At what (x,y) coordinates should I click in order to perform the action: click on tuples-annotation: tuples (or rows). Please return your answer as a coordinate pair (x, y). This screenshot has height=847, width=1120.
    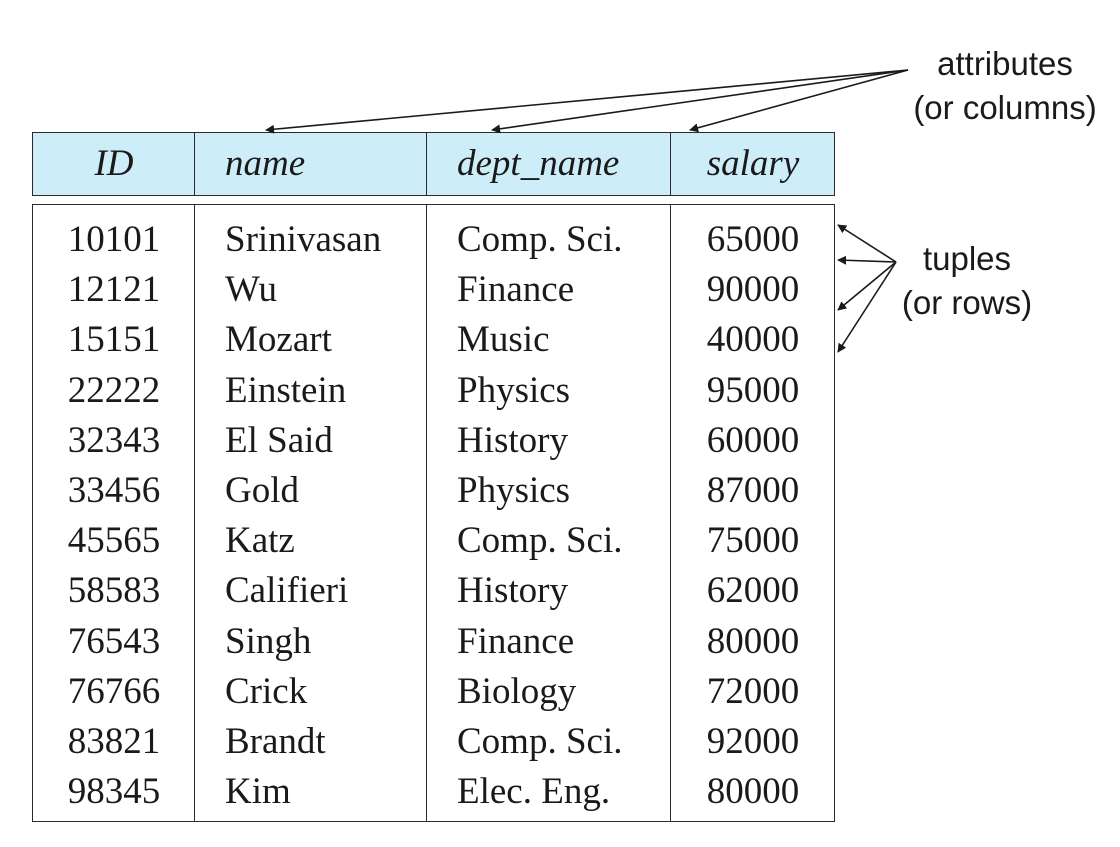
    Looking at the image, I should click on (967, 281).